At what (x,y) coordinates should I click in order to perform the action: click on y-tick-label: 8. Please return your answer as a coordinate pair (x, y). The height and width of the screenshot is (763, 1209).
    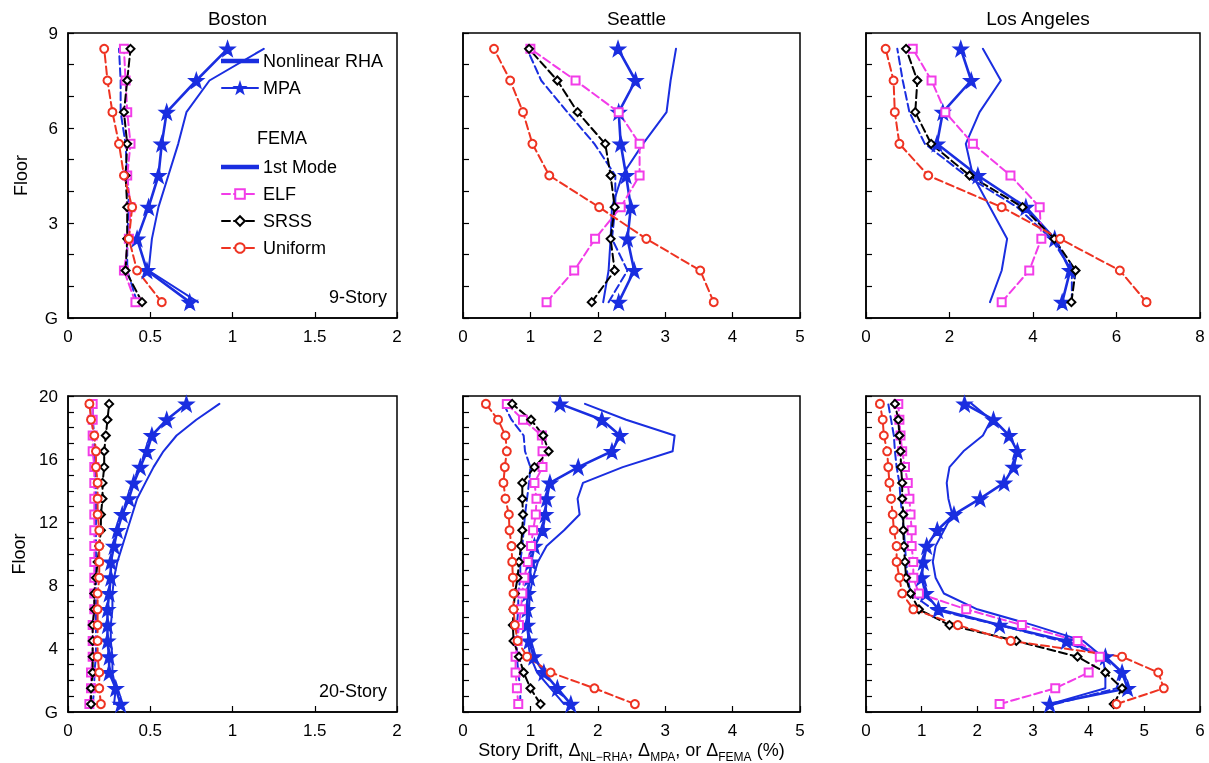
    Looking at the image, I should click on (53, 586).